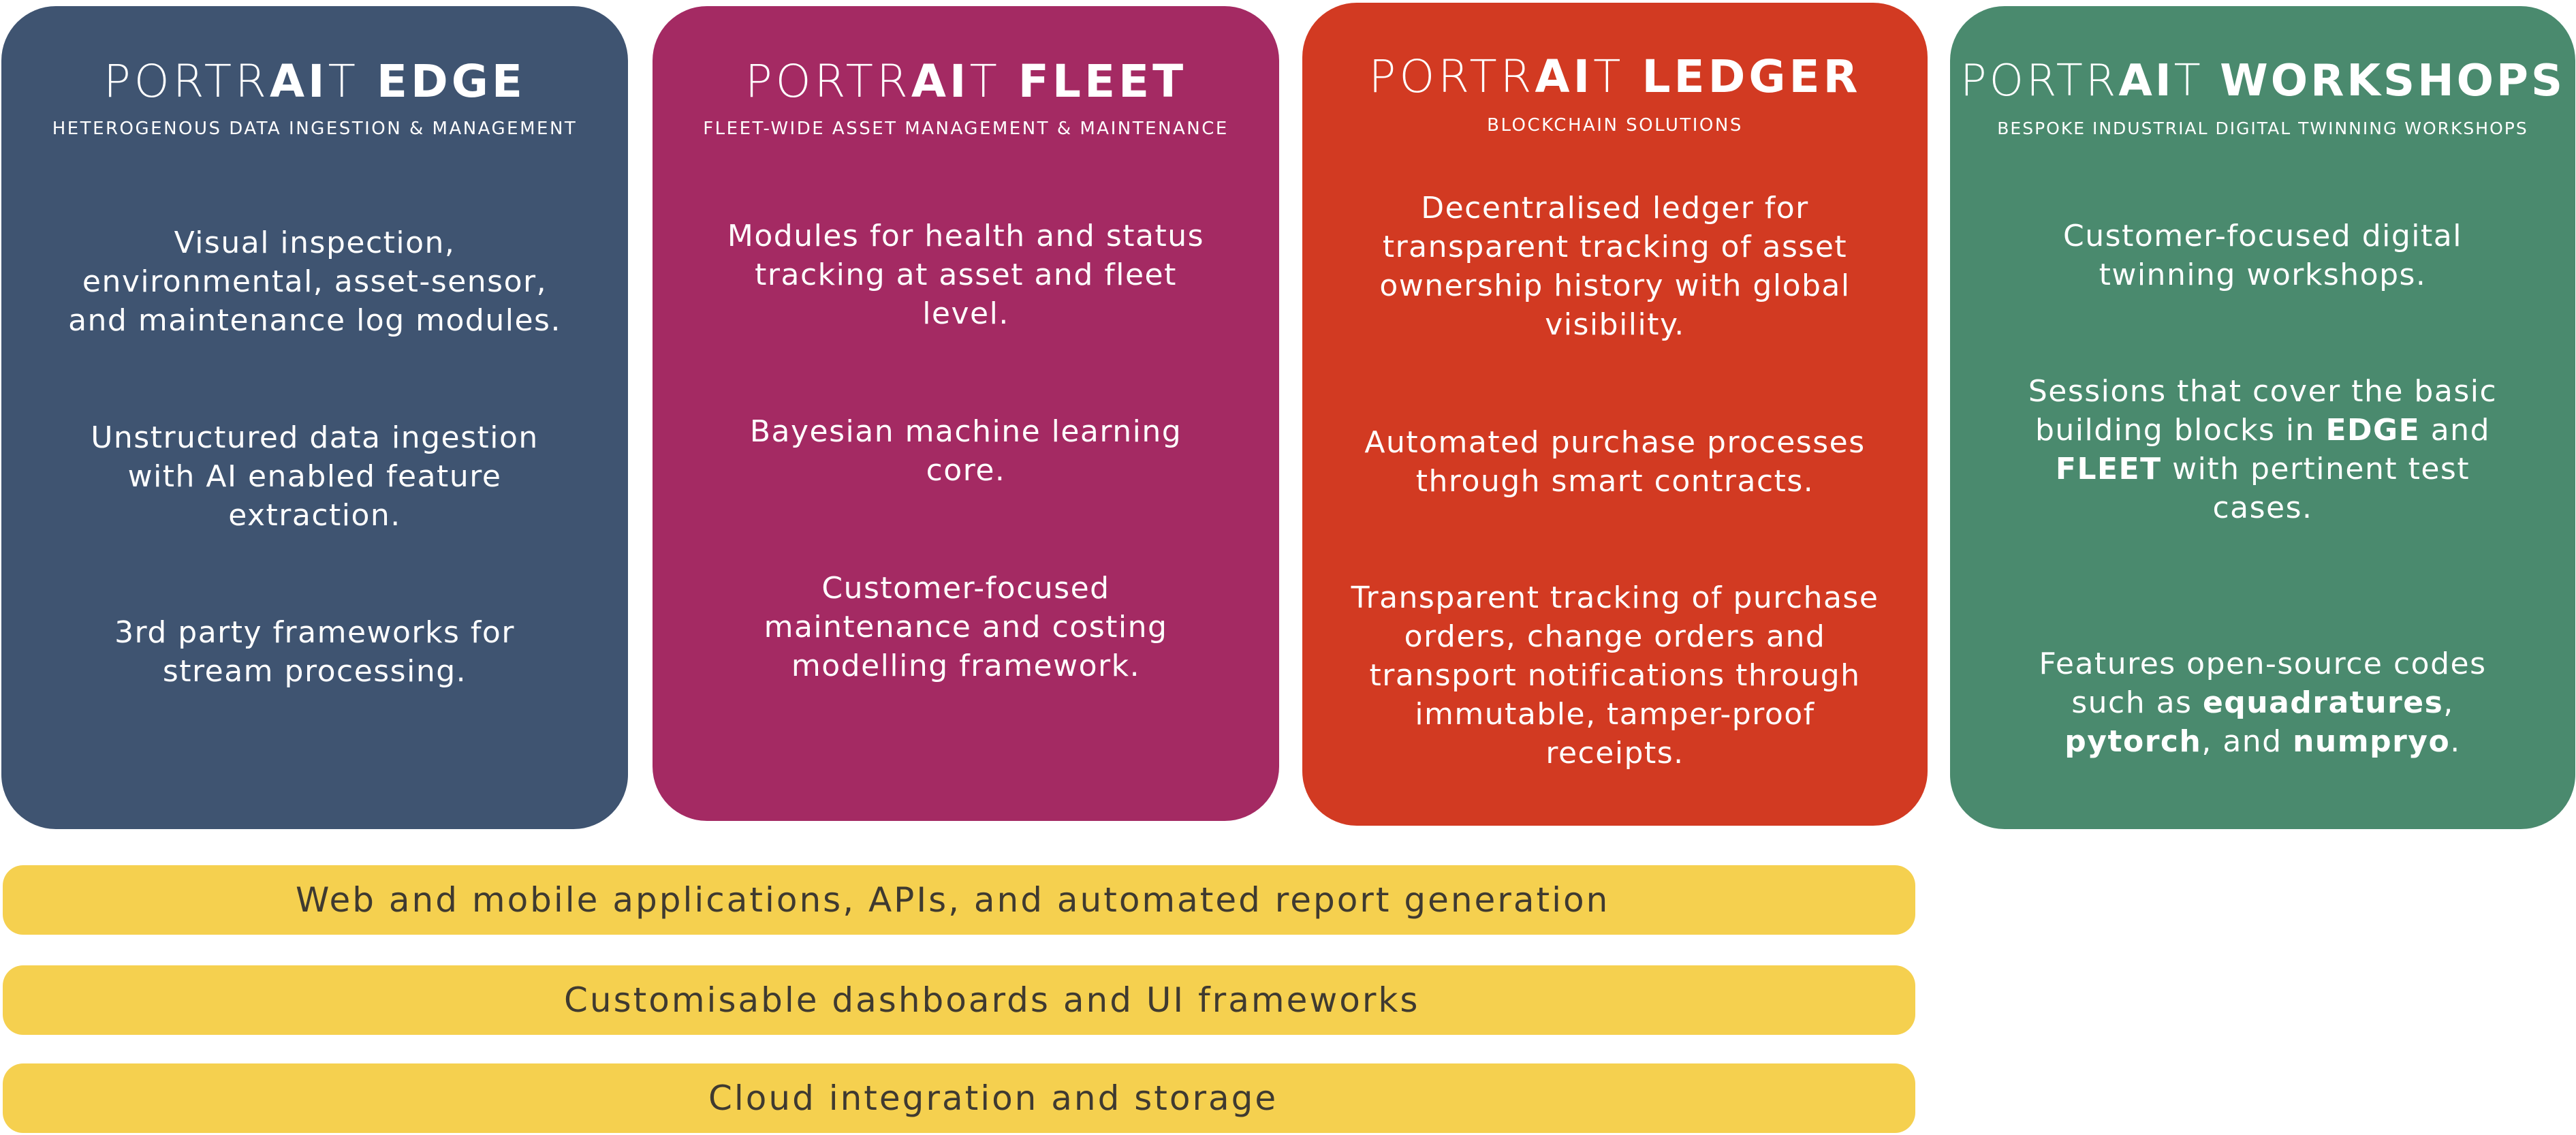 Image resolution: width=2576 pixels, height=1135 pixels. Describe the element at coordinates (959, 1098) in the screenshot. I see `cloud-integration-bar: Cloud integration and storage` at that location.